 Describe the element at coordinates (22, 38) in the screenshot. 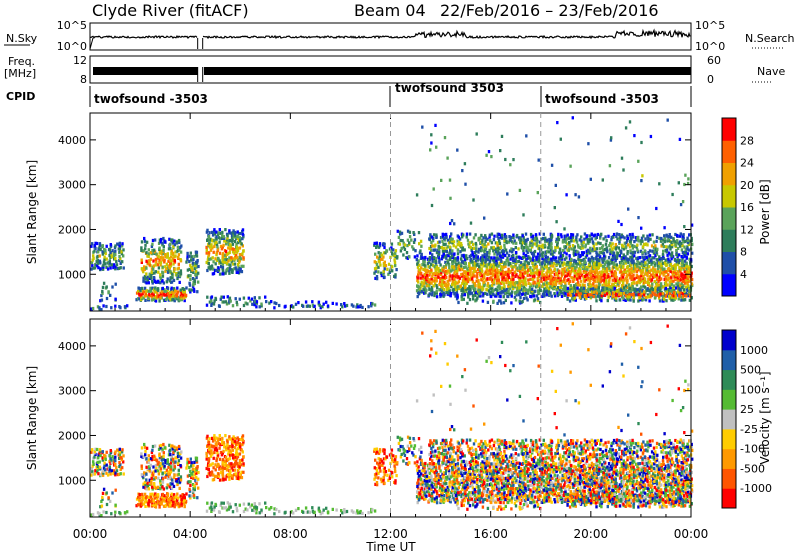

I see `nsky-label: N.Sky` at that location.